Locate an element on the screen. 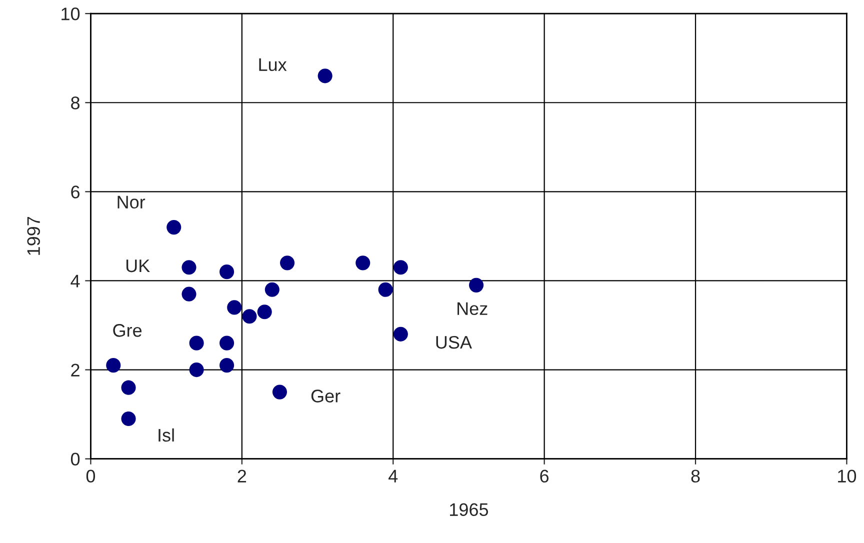  annotation: Nez is located at coordinates (473, 309).